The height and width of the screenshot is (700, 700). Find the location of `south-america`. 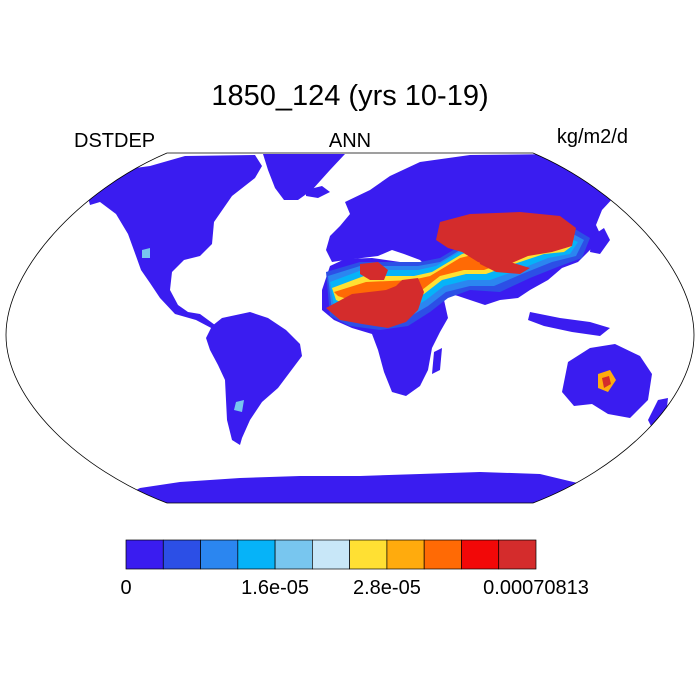

south-america is located at coordinates (254, 378).